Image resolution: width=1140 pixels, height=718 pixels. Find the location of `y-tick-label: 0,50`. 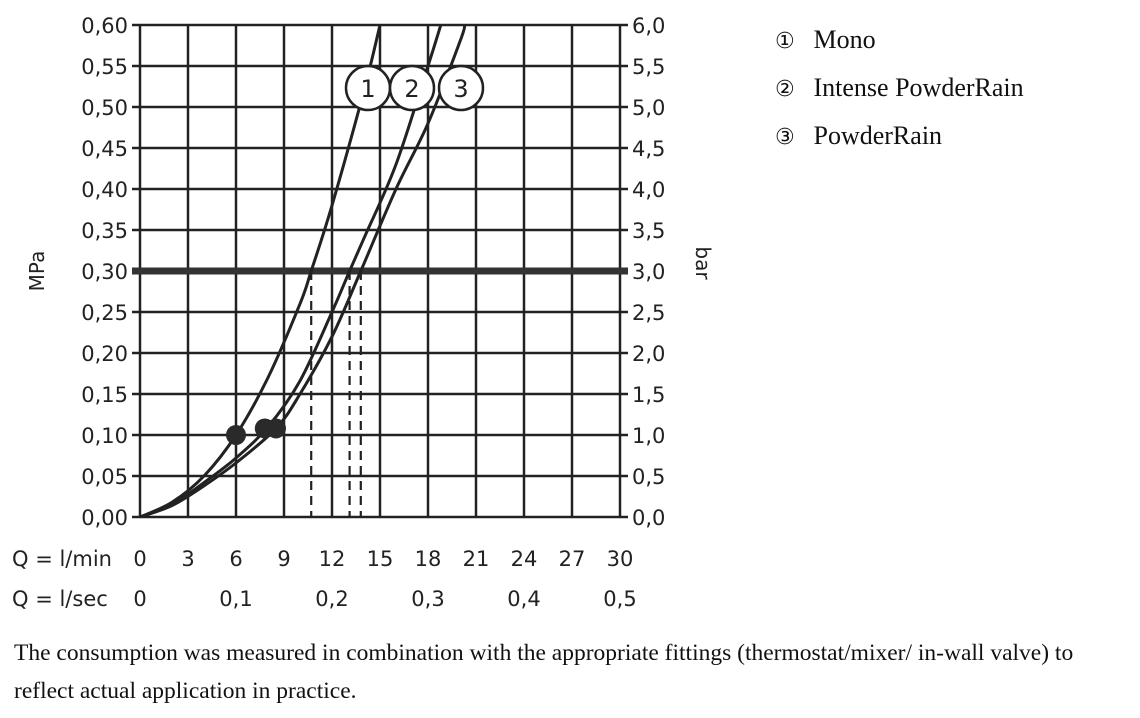

y-tick-label: 0,50 is located at coordinates (104, 108).